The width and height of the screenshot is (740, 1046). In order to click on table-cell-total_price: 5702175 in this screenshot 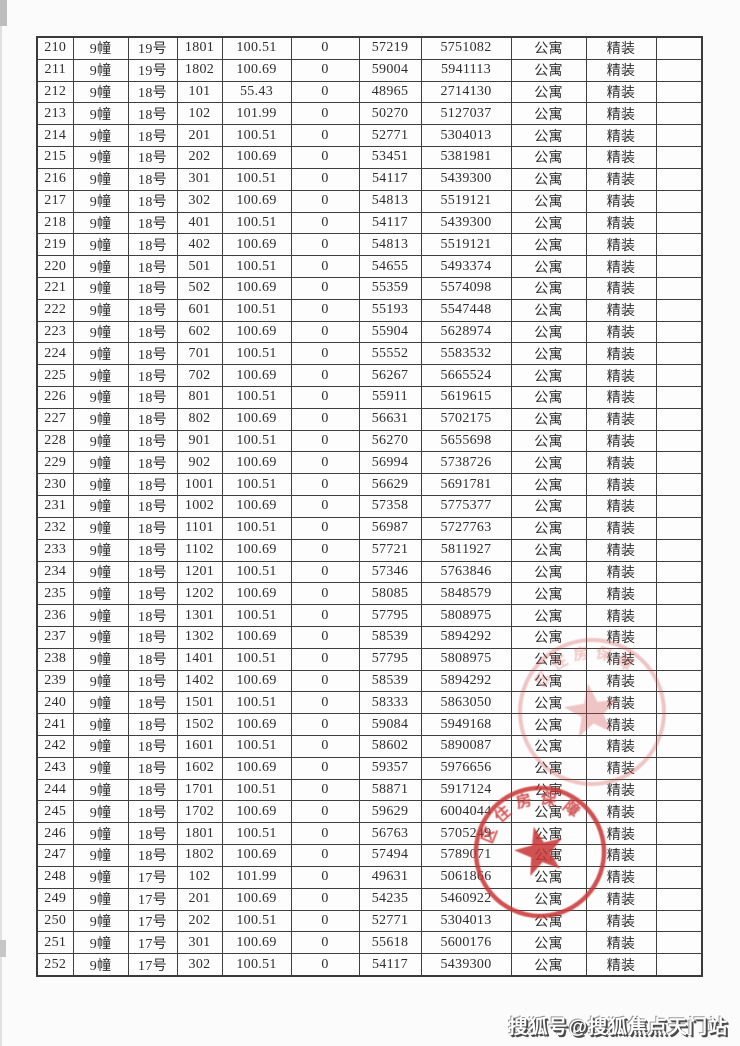, I will do `click(466, 419)`.